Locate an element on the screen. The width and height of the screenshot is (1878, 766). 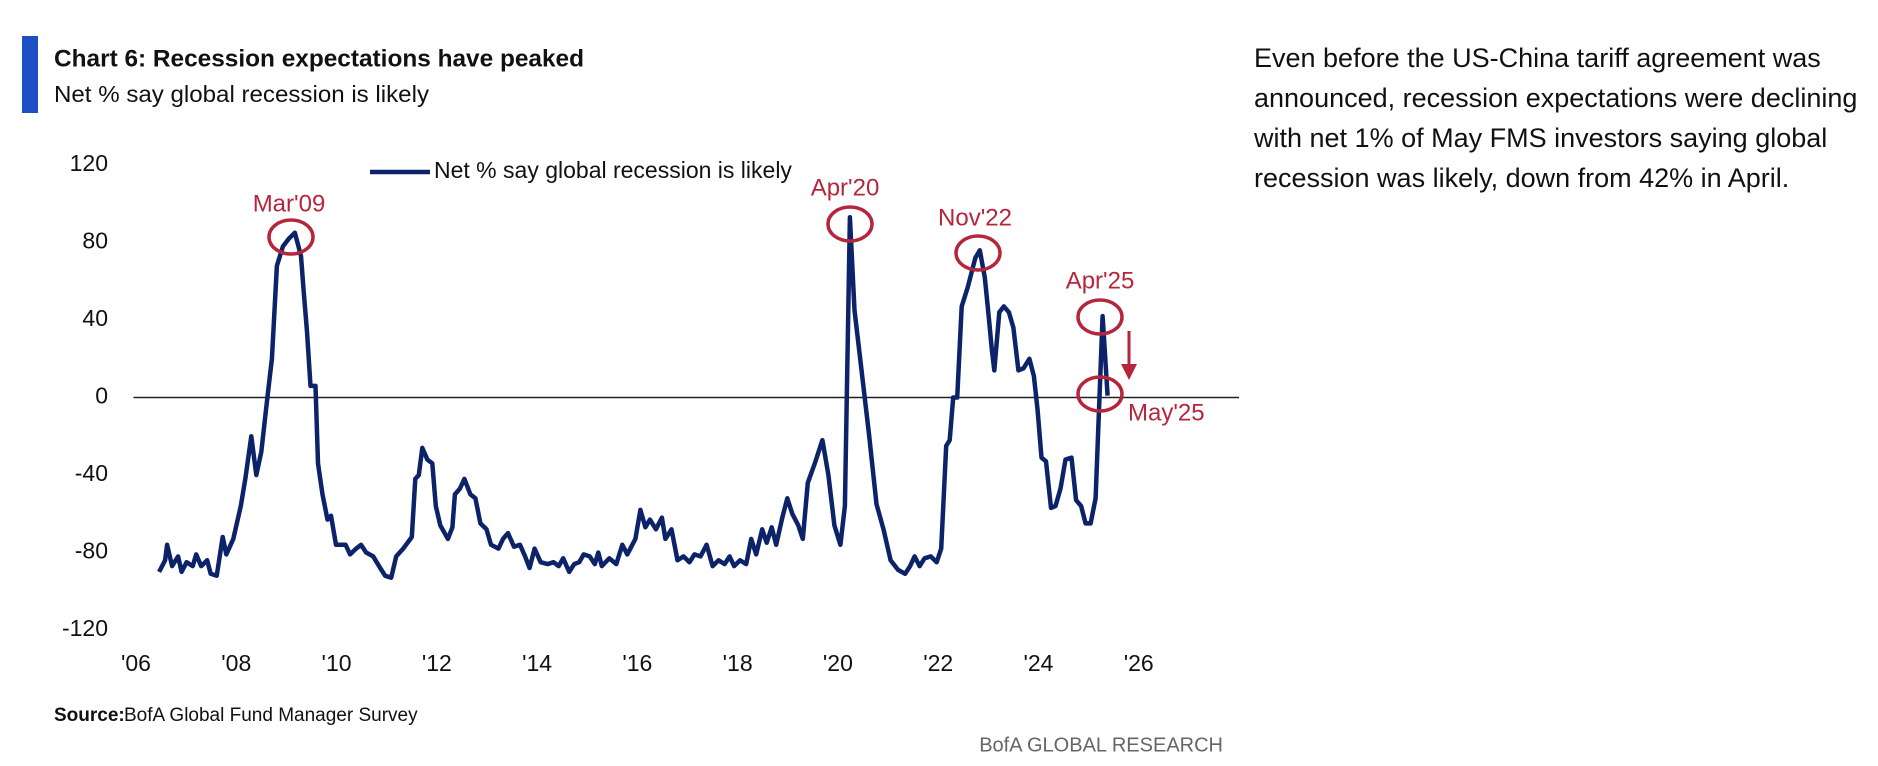
x-tick-label: '22 is located at coordinates (938, 663).